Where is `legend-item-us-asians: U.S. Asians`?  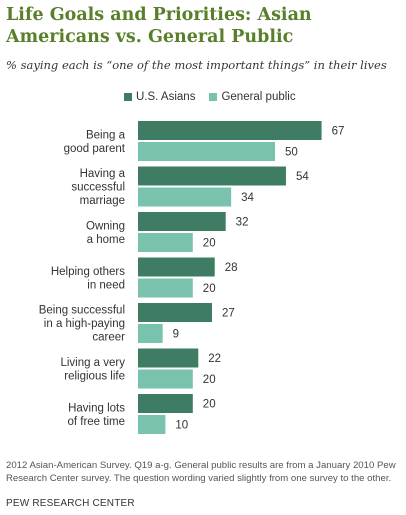 legend-item-us-asians: U.S. Asians is located at coordinates (159, 97).